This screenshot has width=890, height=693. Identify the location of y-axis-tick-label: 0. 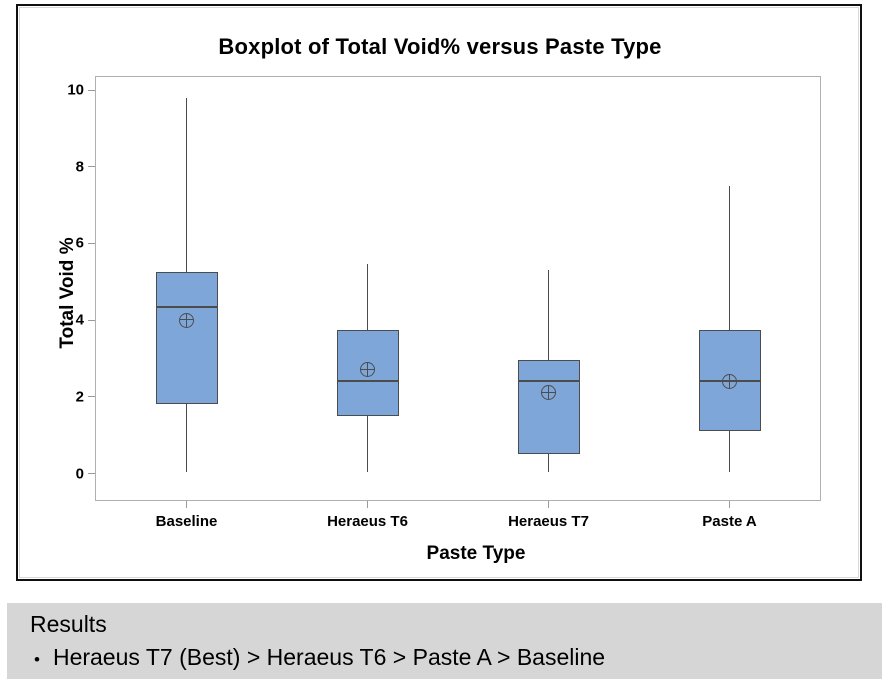
(79, 473).